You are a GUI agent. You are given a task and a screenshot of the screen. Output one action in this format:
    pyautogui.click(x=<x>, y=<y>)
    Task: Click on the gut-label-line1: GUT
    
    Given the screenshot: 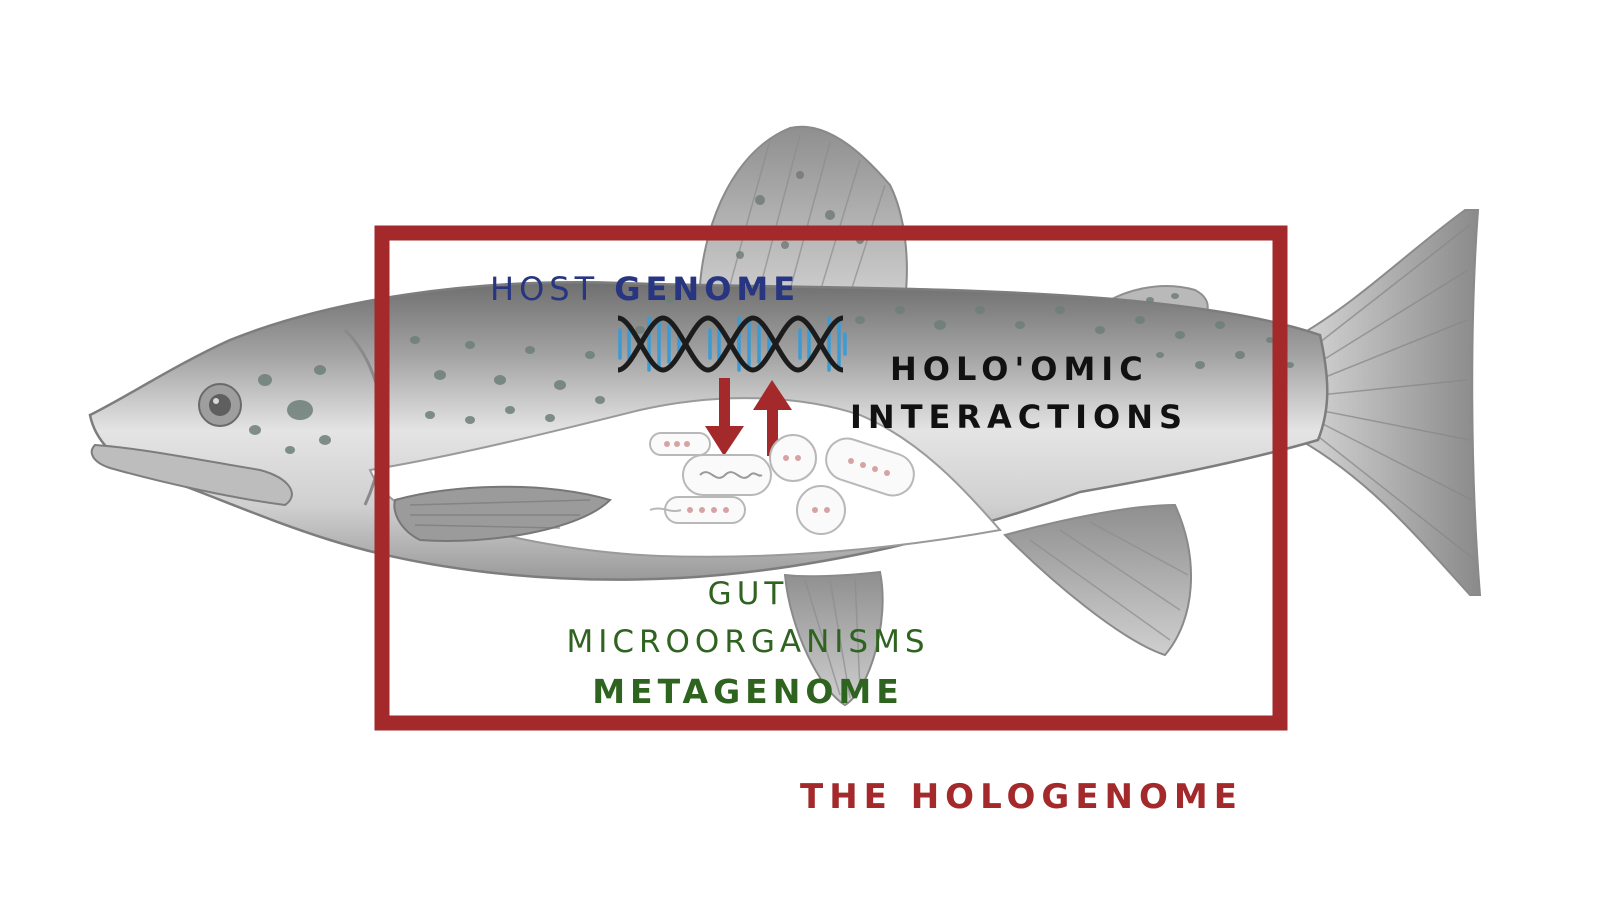 What is the action you would take?
    pyautogui.click(x=748, y=594)
    